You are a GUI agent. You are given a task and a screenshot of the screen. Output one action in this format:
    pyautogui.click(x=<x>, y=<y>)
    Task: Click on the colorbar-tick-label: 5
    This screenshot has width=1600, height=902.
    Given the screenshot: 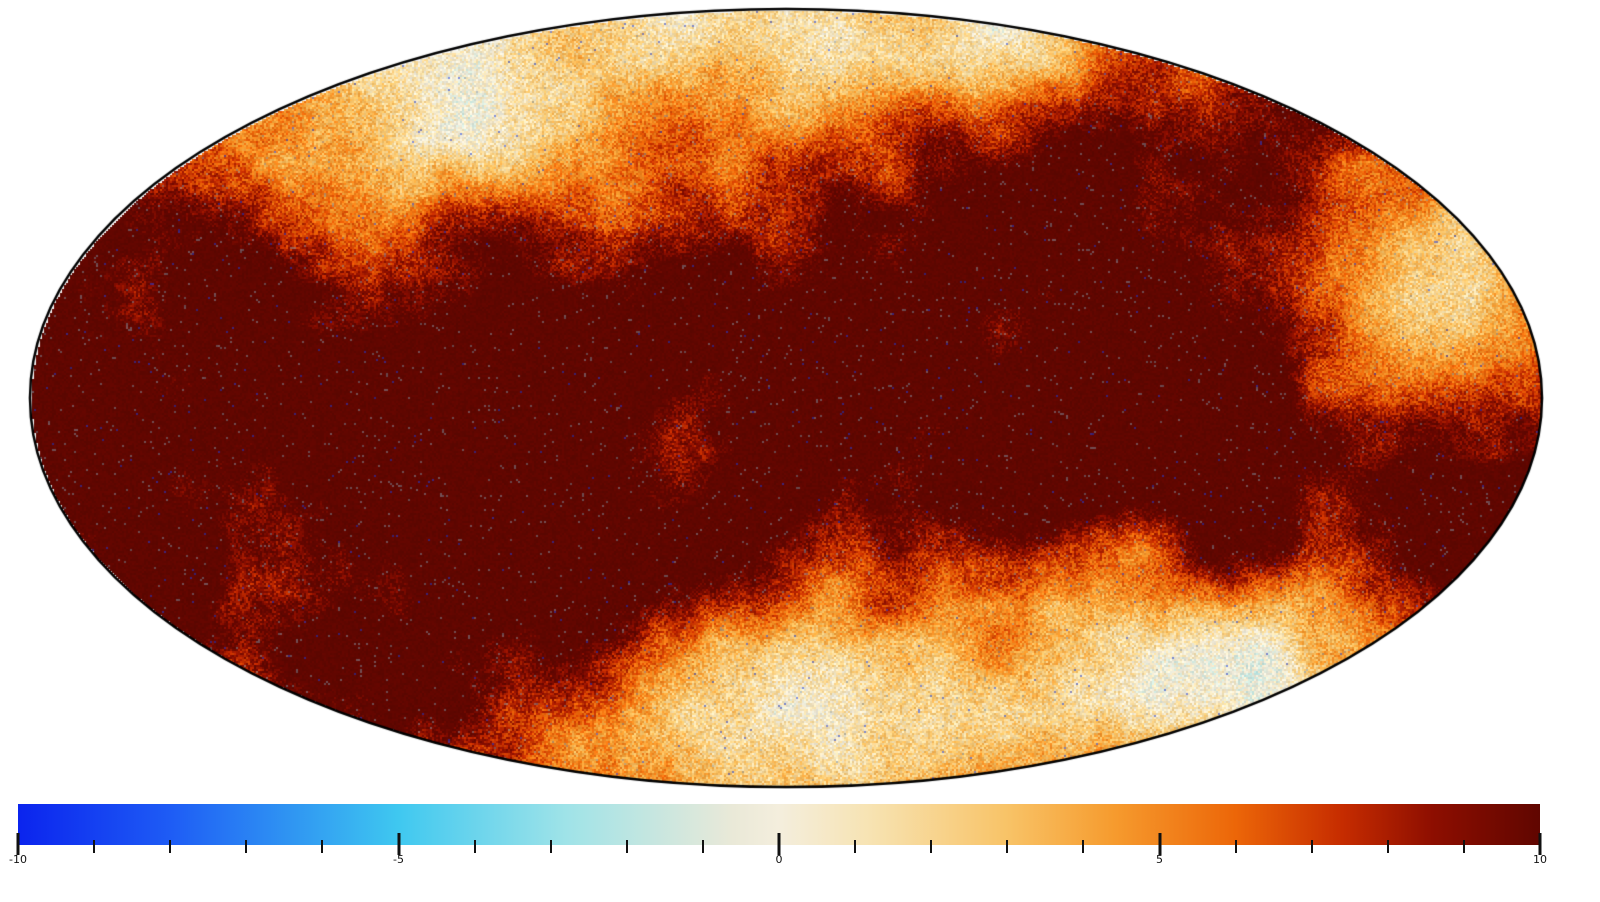 What is the action you would take?
    pyautogui.click(x=1159, y=859)
    